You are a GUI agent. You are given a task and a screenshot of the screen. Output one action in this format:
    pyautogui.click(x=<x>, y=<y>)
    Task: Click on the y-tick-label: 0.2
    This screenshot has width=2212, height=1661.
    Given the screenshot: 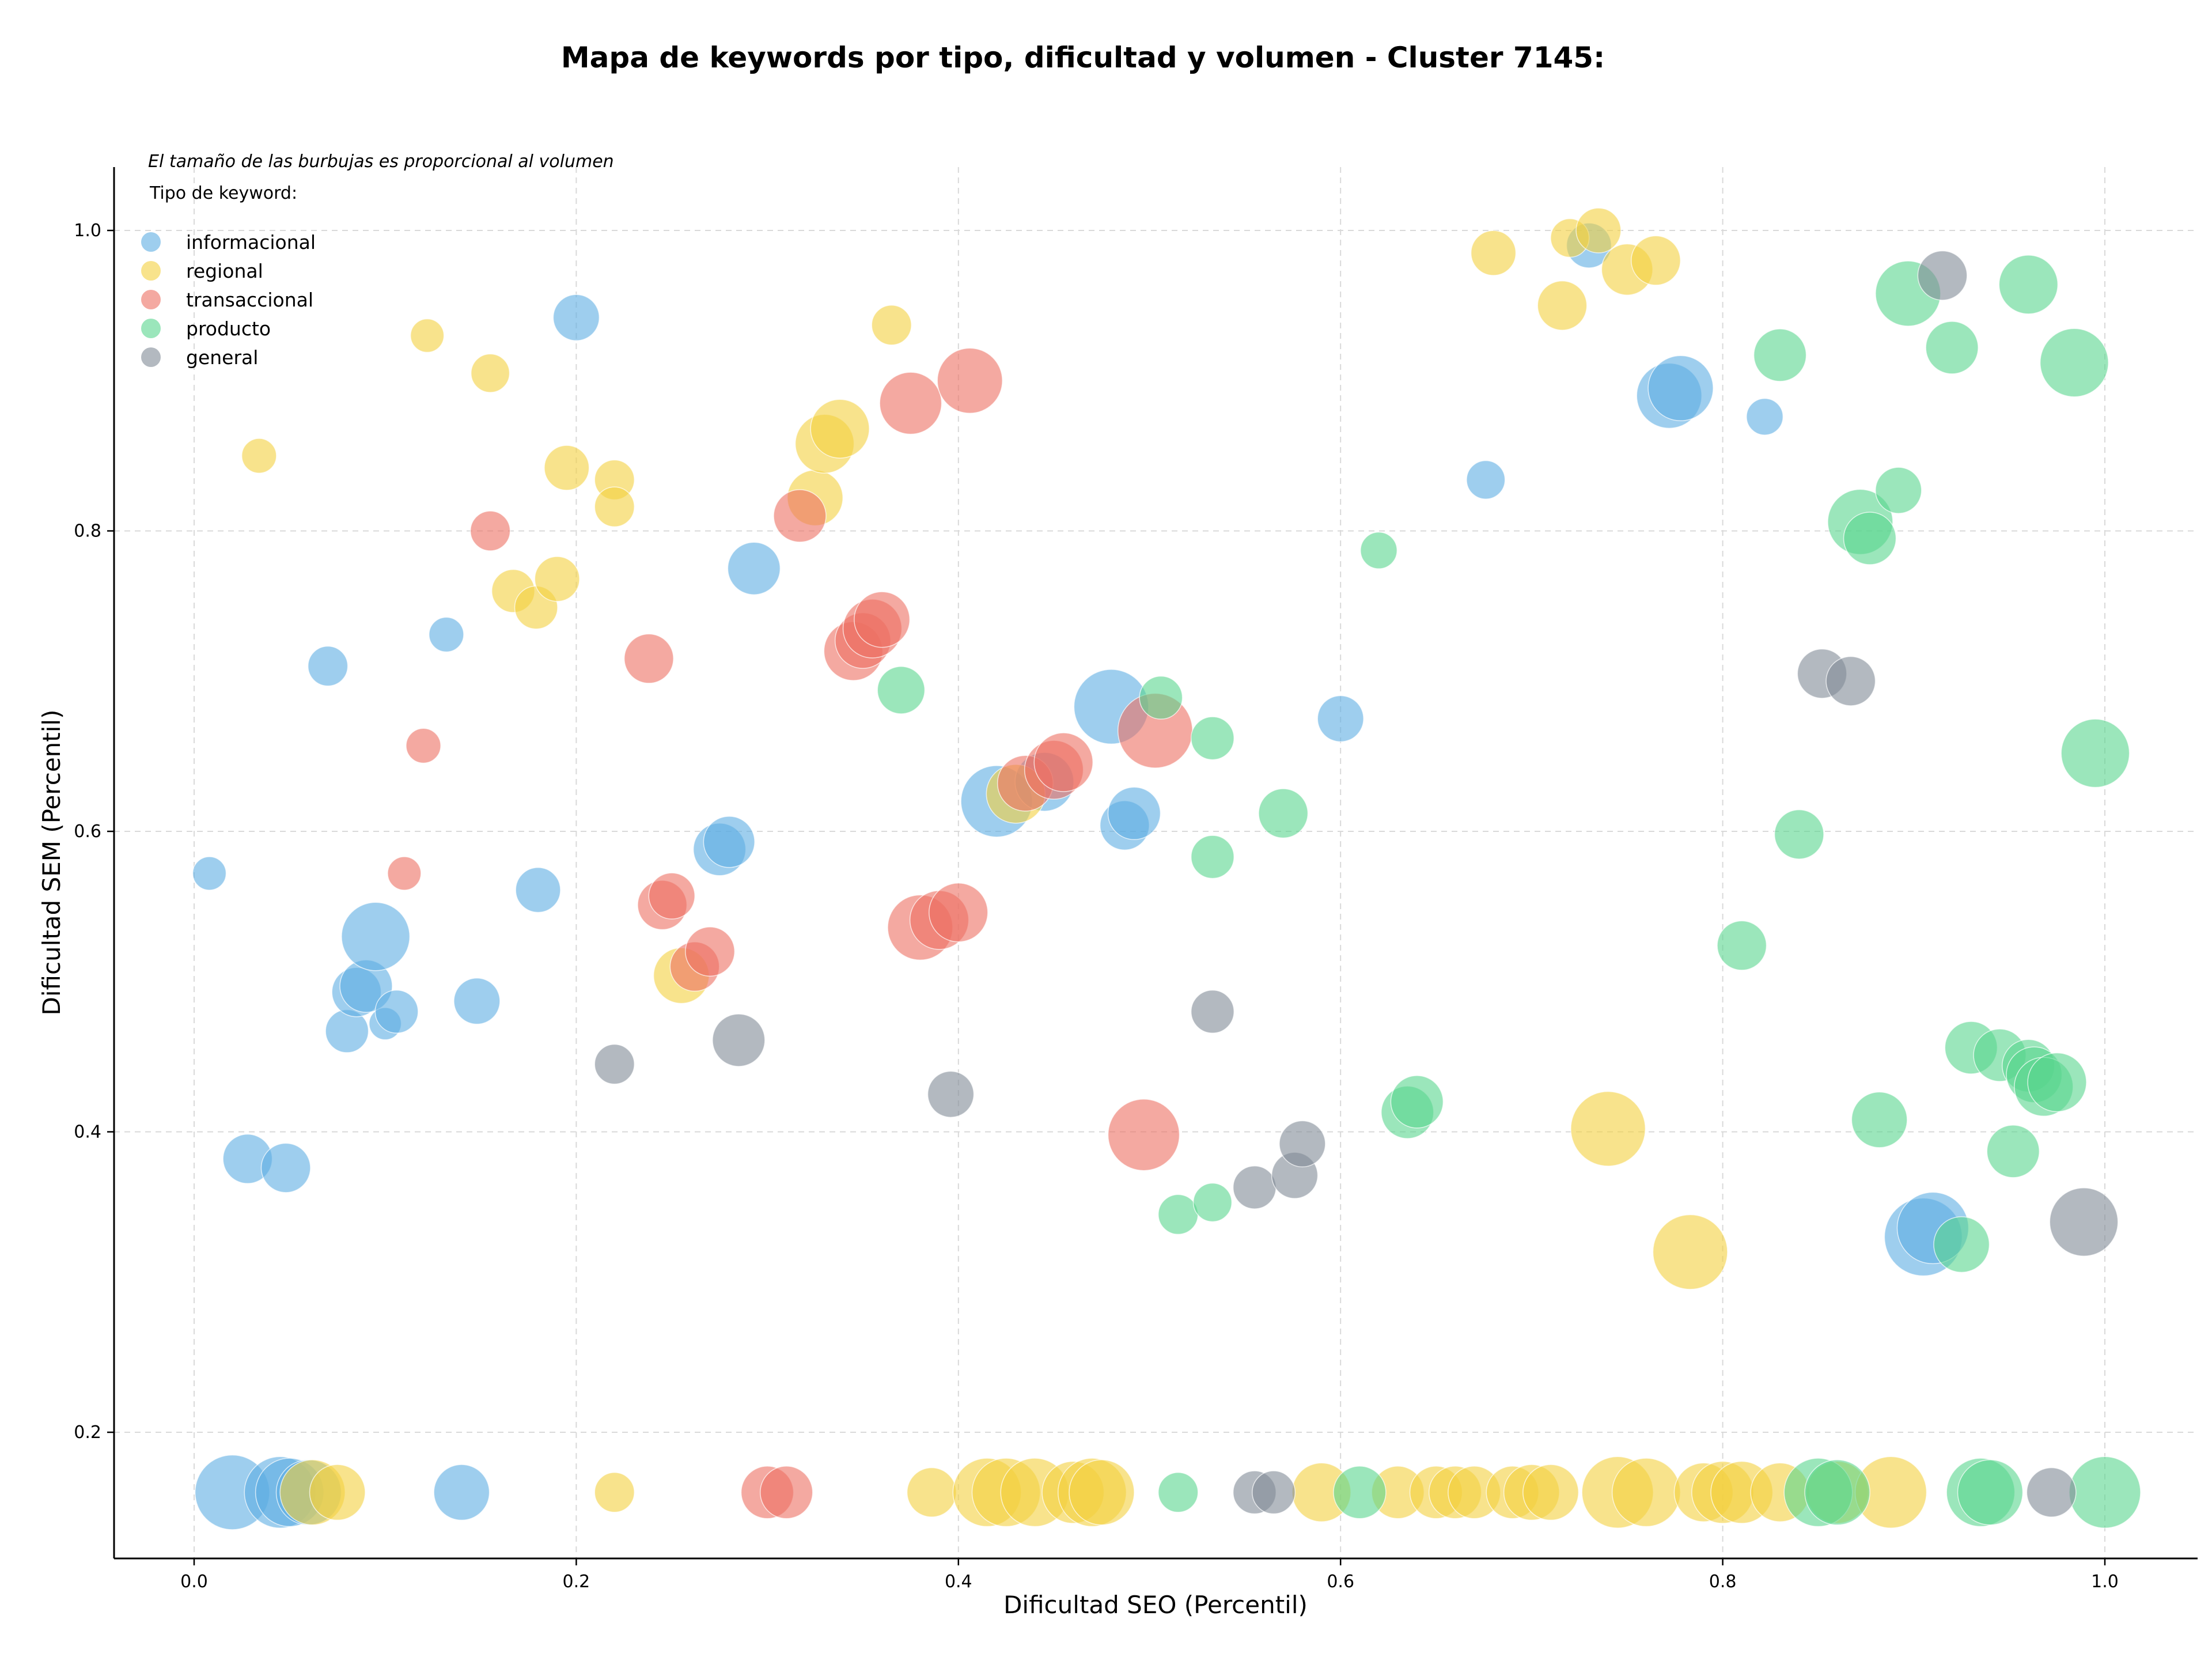 What is the action you would take?
    pyautogui.click(x=87, y=1432)
    